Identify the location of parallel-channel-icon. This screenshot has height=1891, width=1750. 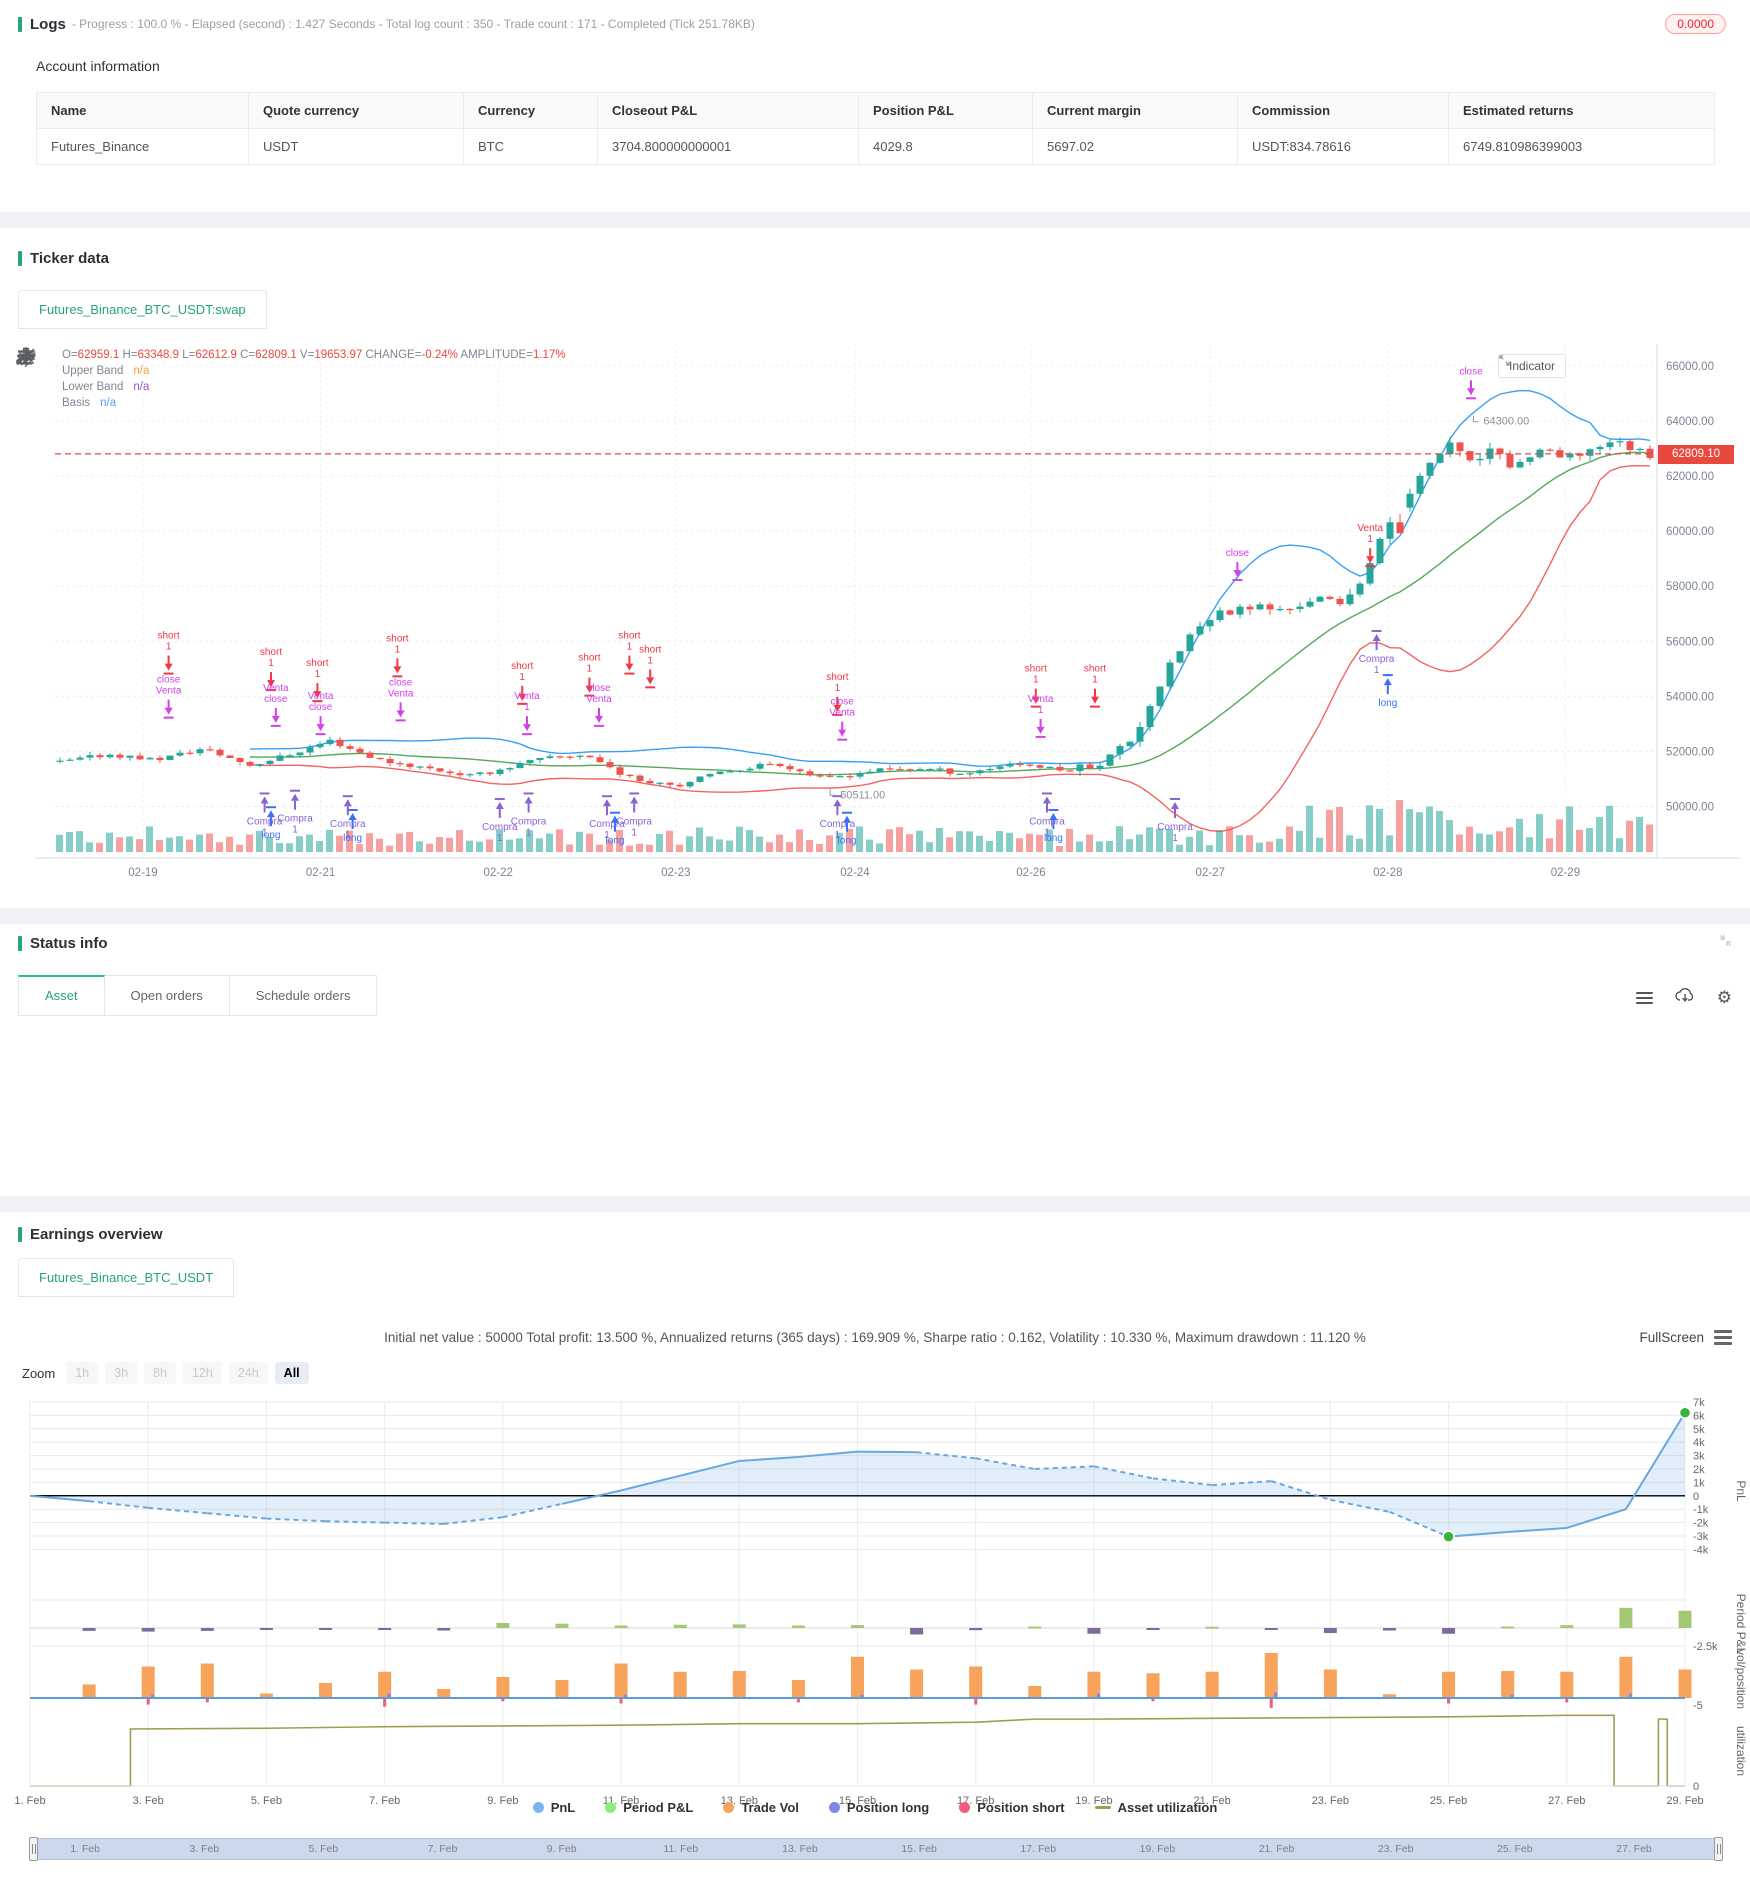
(31, 525).